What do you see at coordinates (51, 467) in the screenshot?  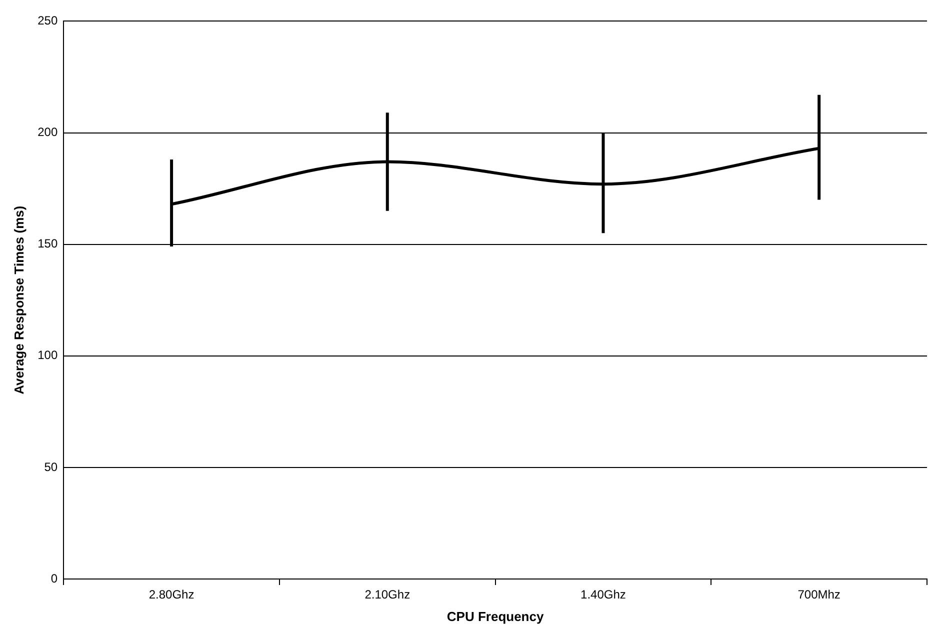 I see `y-tick-label: 50` at bounding box center [51, 467].